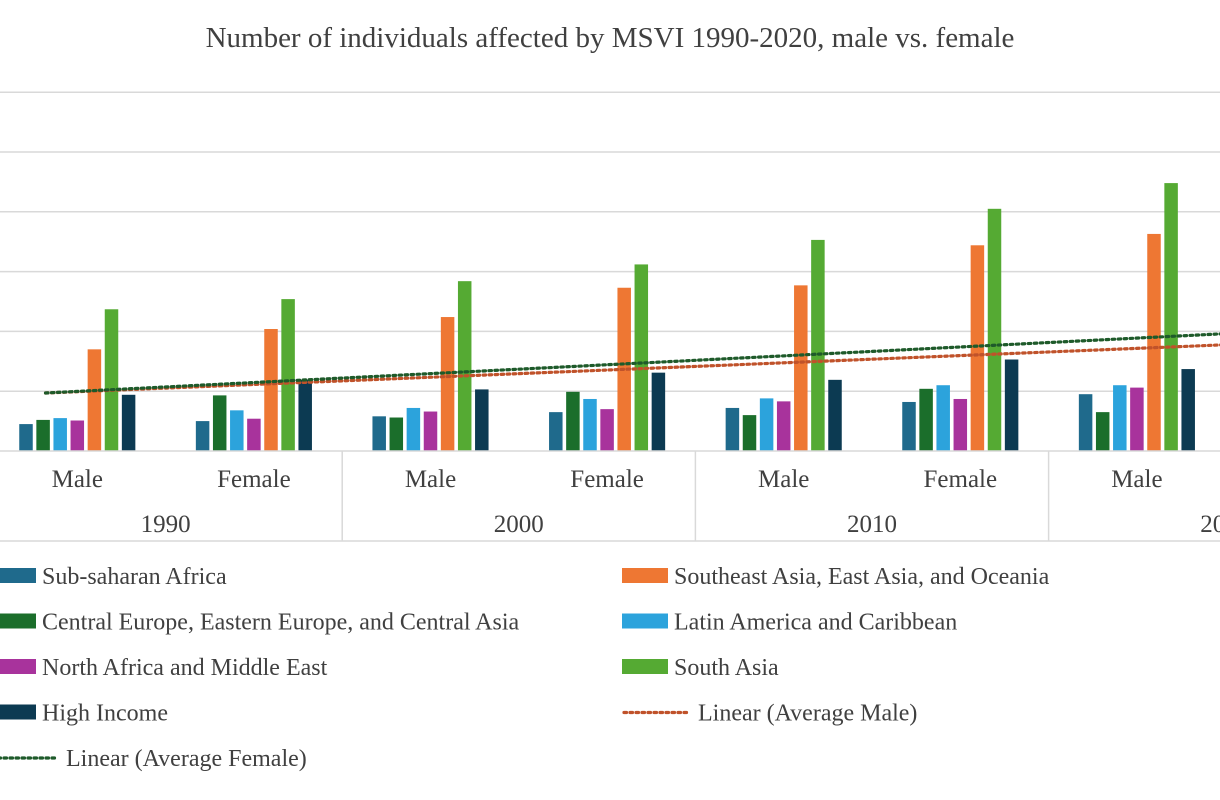 This screenshot has height=800, width=1220. Describe the element at coordinates (815, 623) in the screenshot. I see `legend-label: Latin America and Caribbean` at that location.